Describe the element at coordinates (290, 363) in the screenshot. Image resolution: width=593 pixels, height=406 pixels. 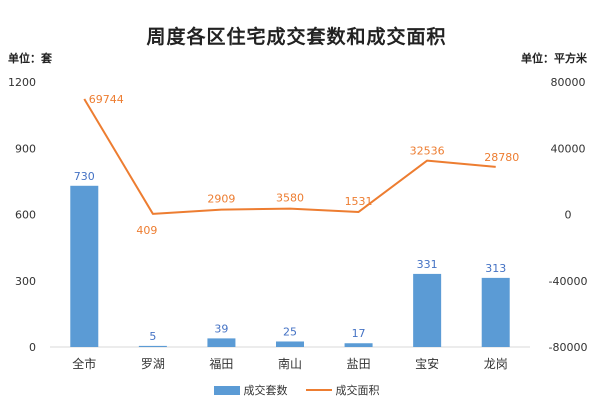
I see `x-tick-label: 南山` at that location.